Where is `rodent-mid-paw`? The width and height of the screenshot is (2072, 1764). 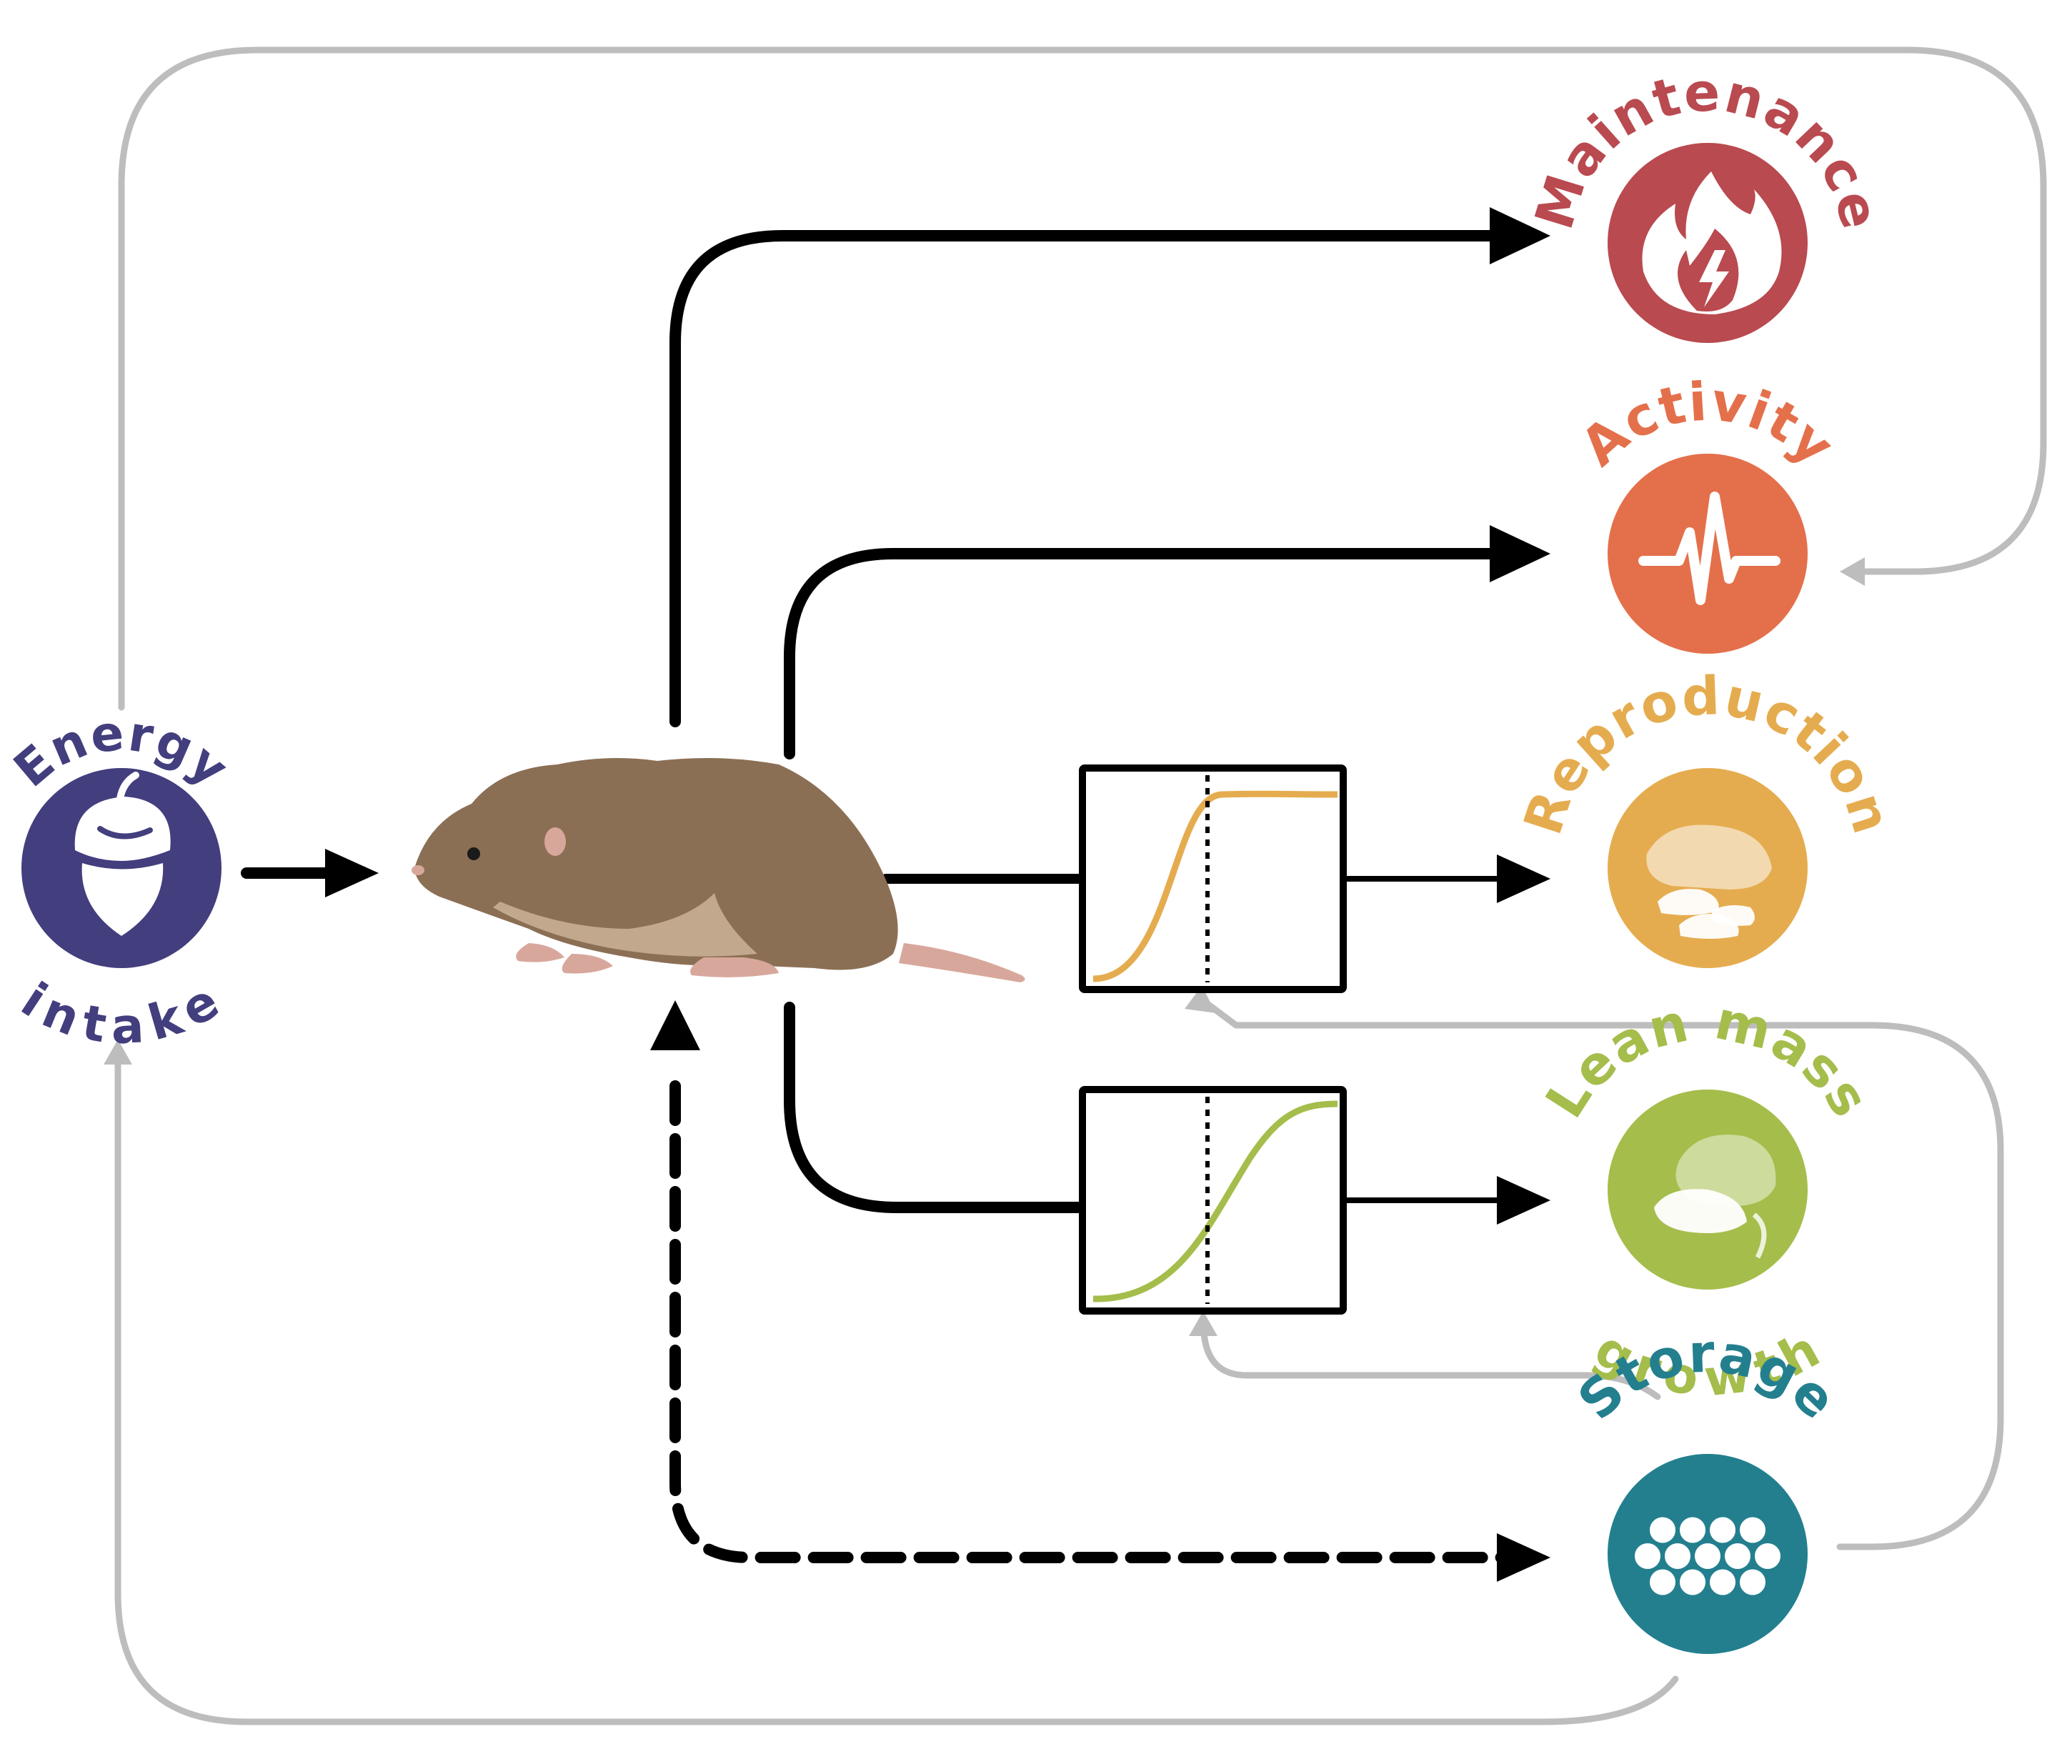
rodent-mid-paw is located at coordinates (587, 964).